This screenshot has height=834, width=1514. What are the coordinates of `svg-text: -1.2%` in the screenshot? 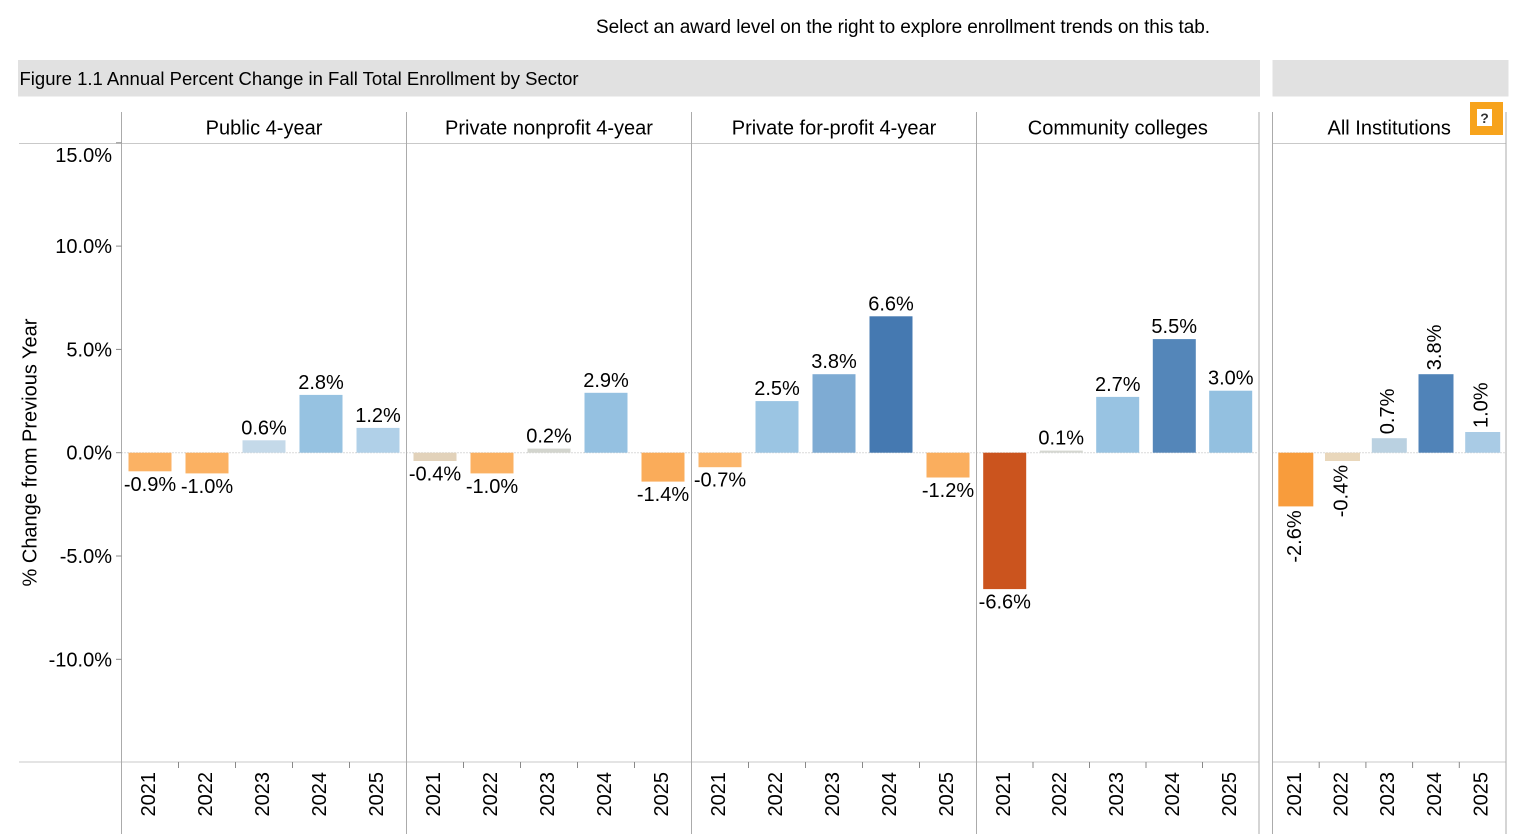 It's located at (948, 491).